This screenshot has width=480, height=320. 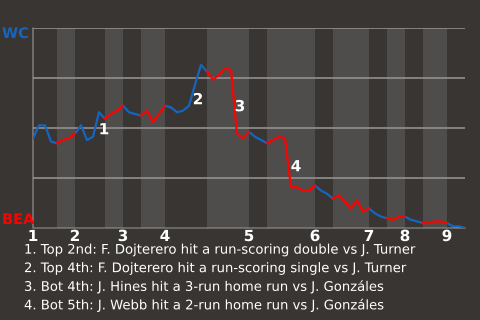 I want to click on x-tick-label: 2, so click(x=74, y=235).